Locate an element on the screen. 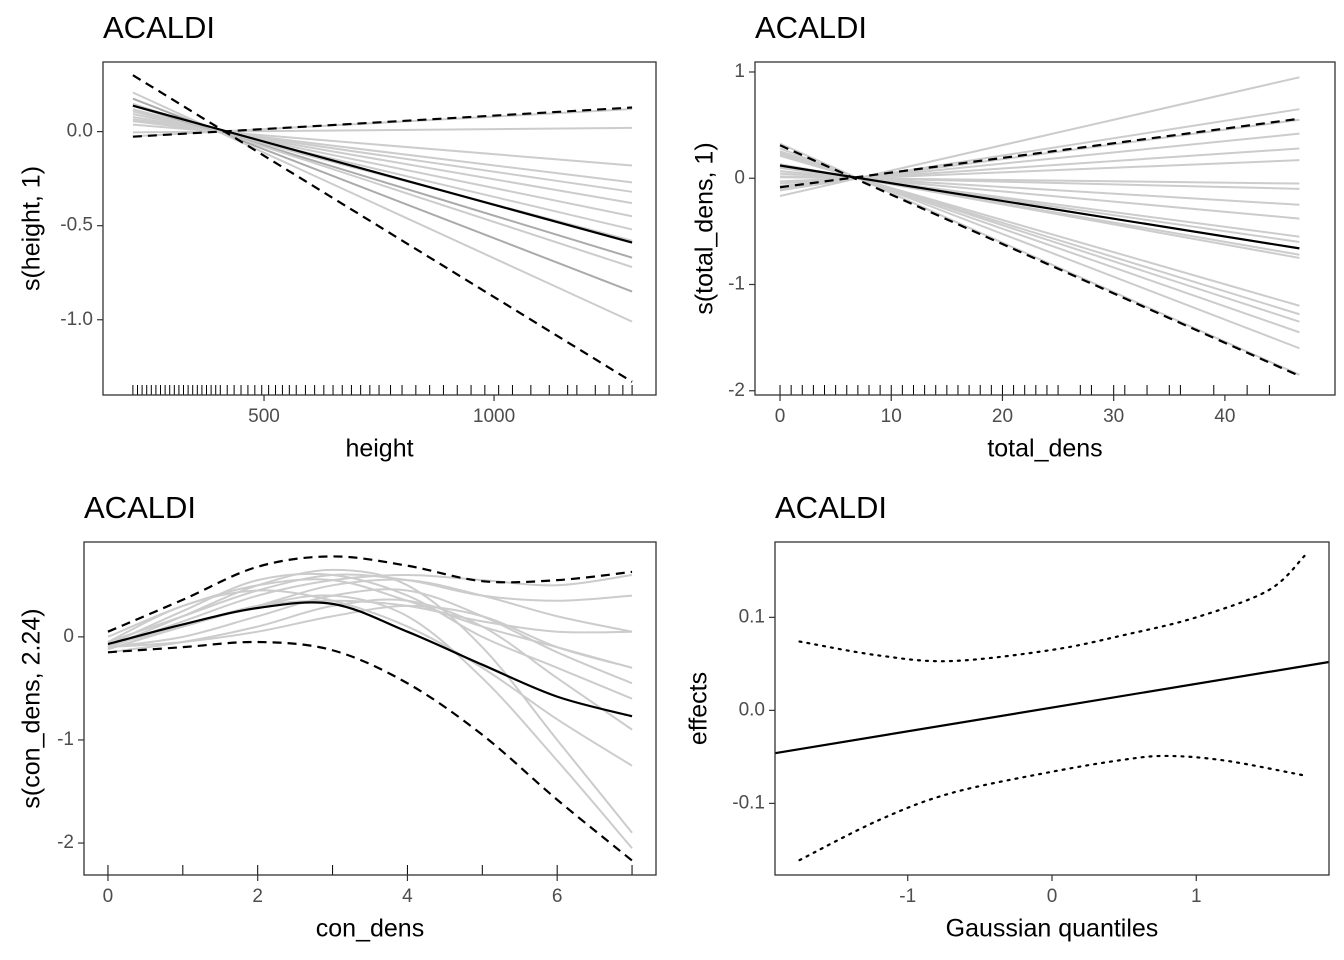 The image size is (1344, 960). y-tick-label: 1 is located at coordinates (739, 71).